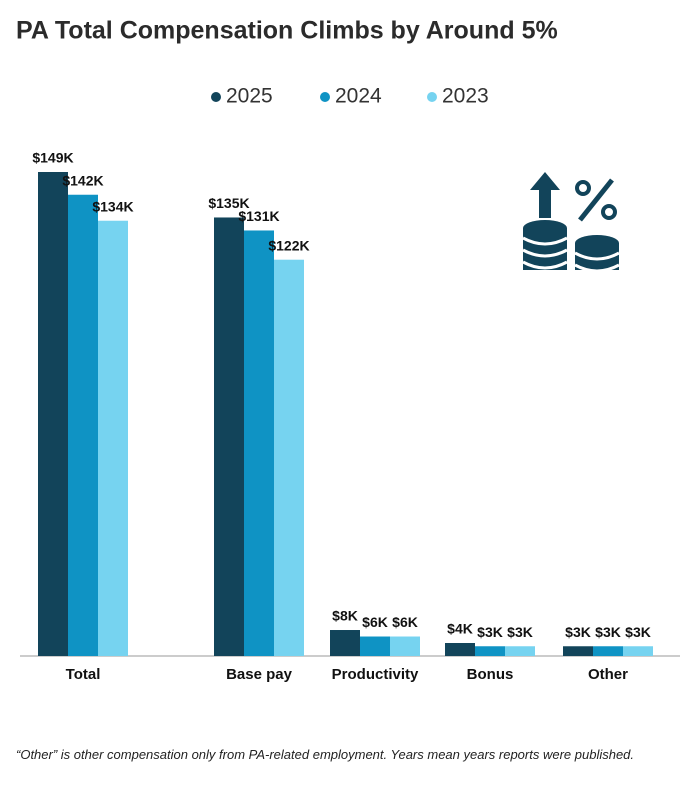 The height and width of the screenshot is (792, 690). Describe the element at coordinates (375, 674) in the screenshot. I see `x-tick-label: Productivity` at that location.